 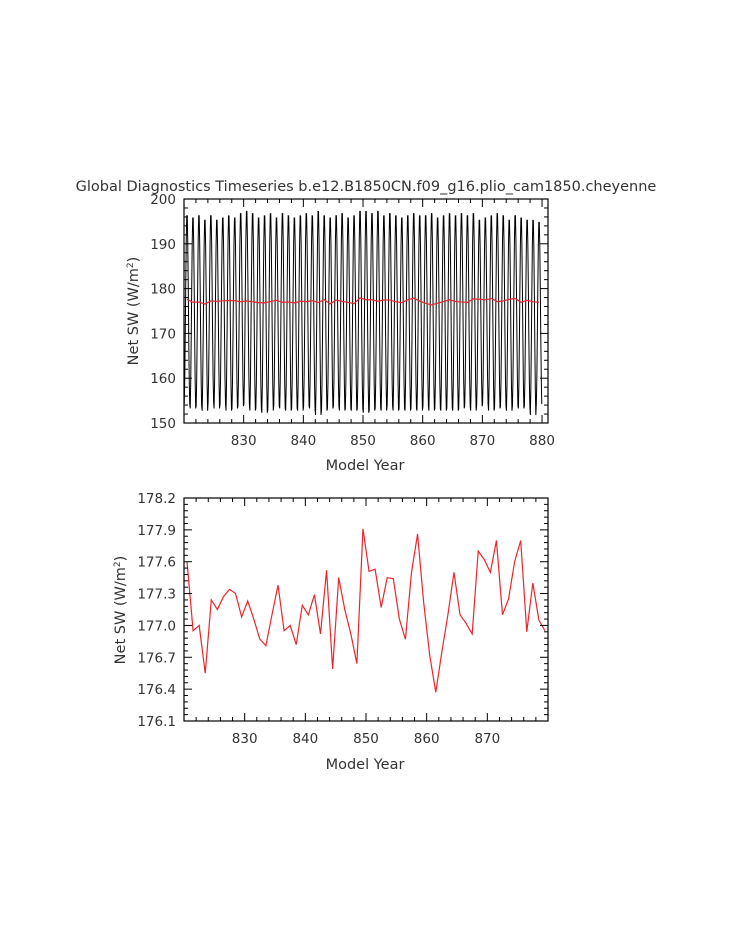 I want to click on bottom-y-tick-label: 177.9, so click(x=156, y=531).